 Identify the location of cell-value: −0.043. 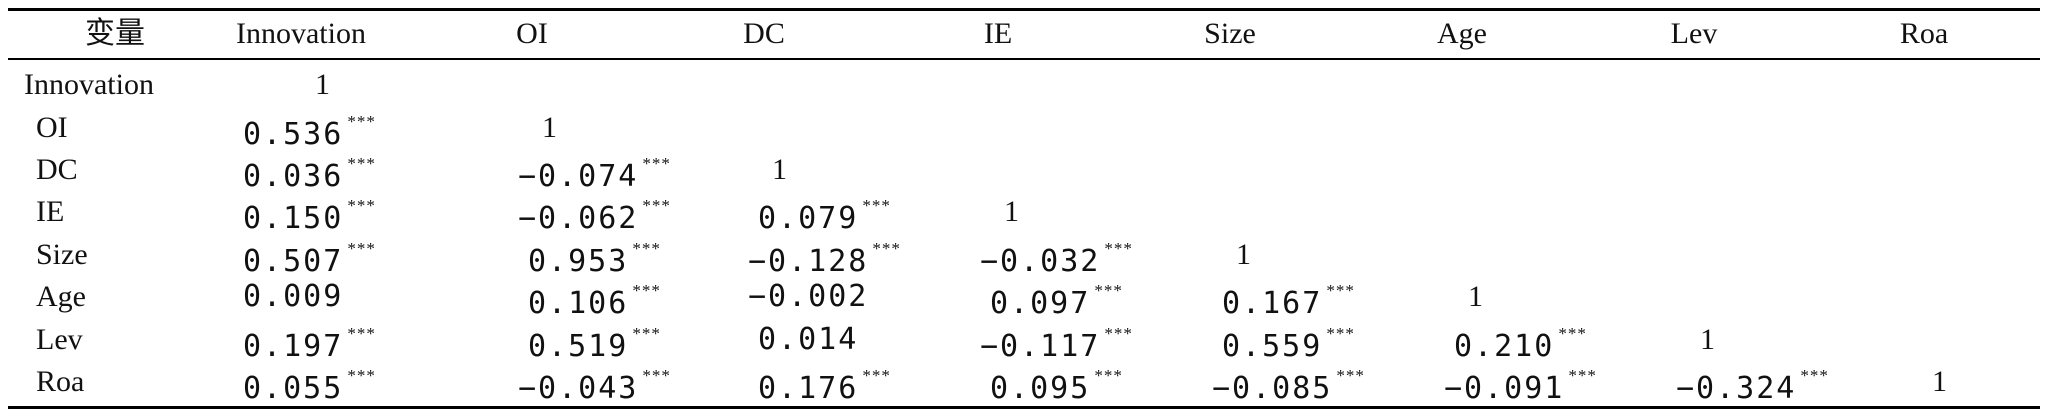
(578, 388).